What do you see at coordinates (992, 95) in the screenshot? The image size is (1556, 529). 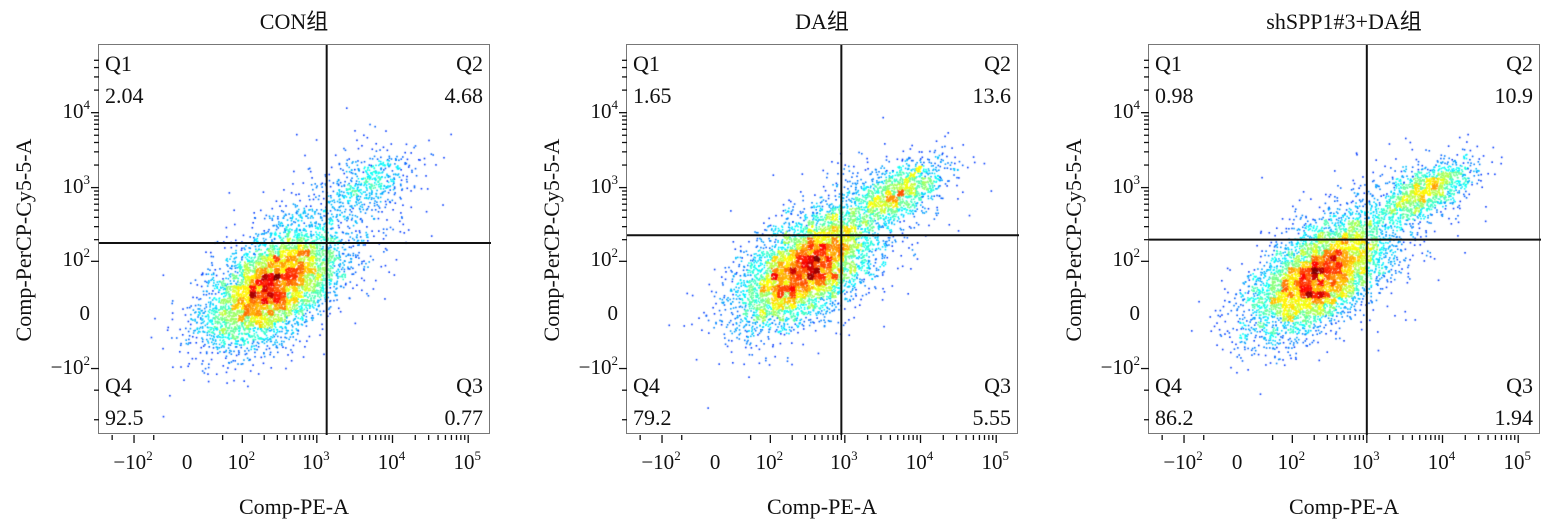 I see `quadrant-percentage: 13.6` at bounding box center [992, 95].